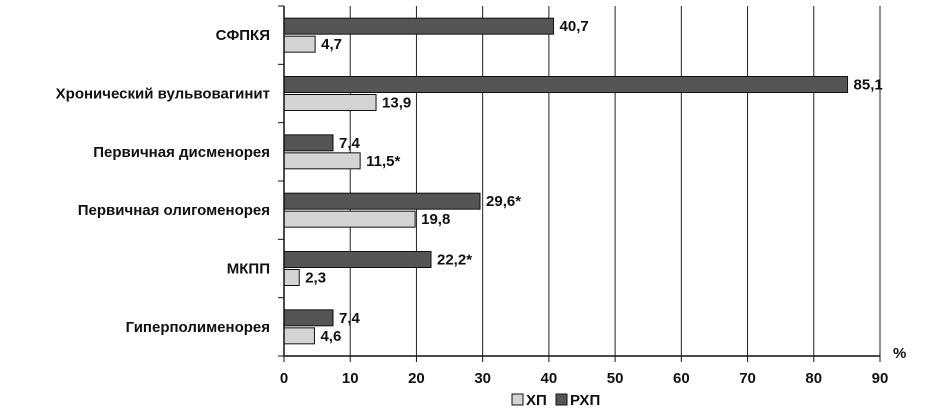 The image size is (932, 420). I want to click on data-label: 22,2*, so click(454, 260).